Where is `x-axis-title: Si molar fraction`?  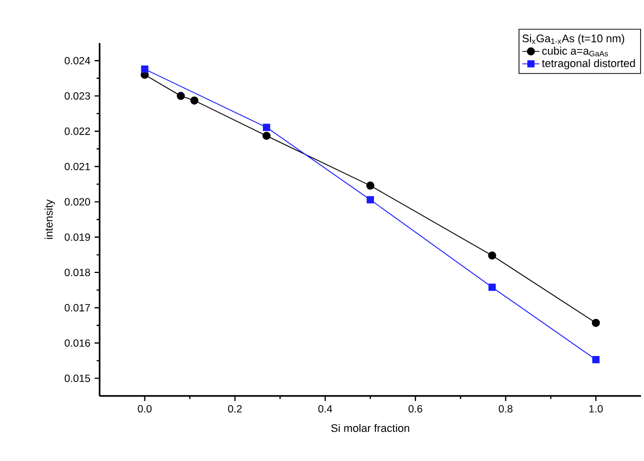
x-axis-title: Si molar fraction is located at coordinates (370, 428).